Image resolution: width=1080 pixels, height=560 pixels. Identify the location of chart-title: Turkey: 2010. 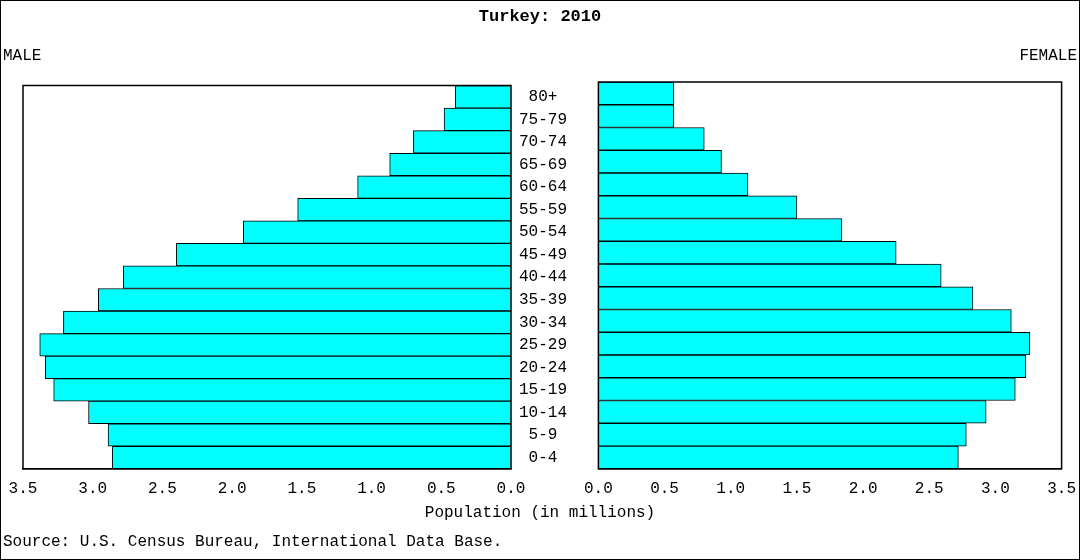
(540, 16).